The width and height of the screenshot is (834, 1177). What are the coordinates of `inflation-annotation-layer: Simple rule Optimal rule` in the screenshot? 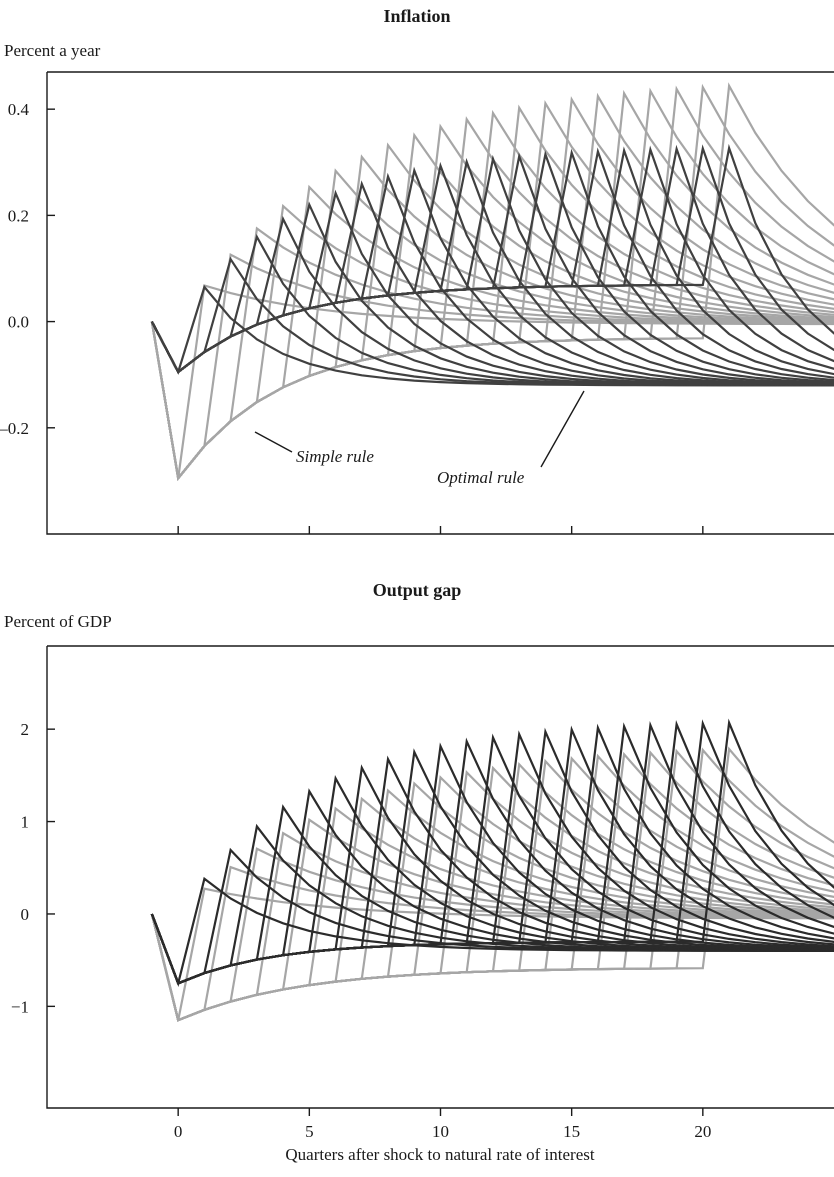 It's located at (419, 438).